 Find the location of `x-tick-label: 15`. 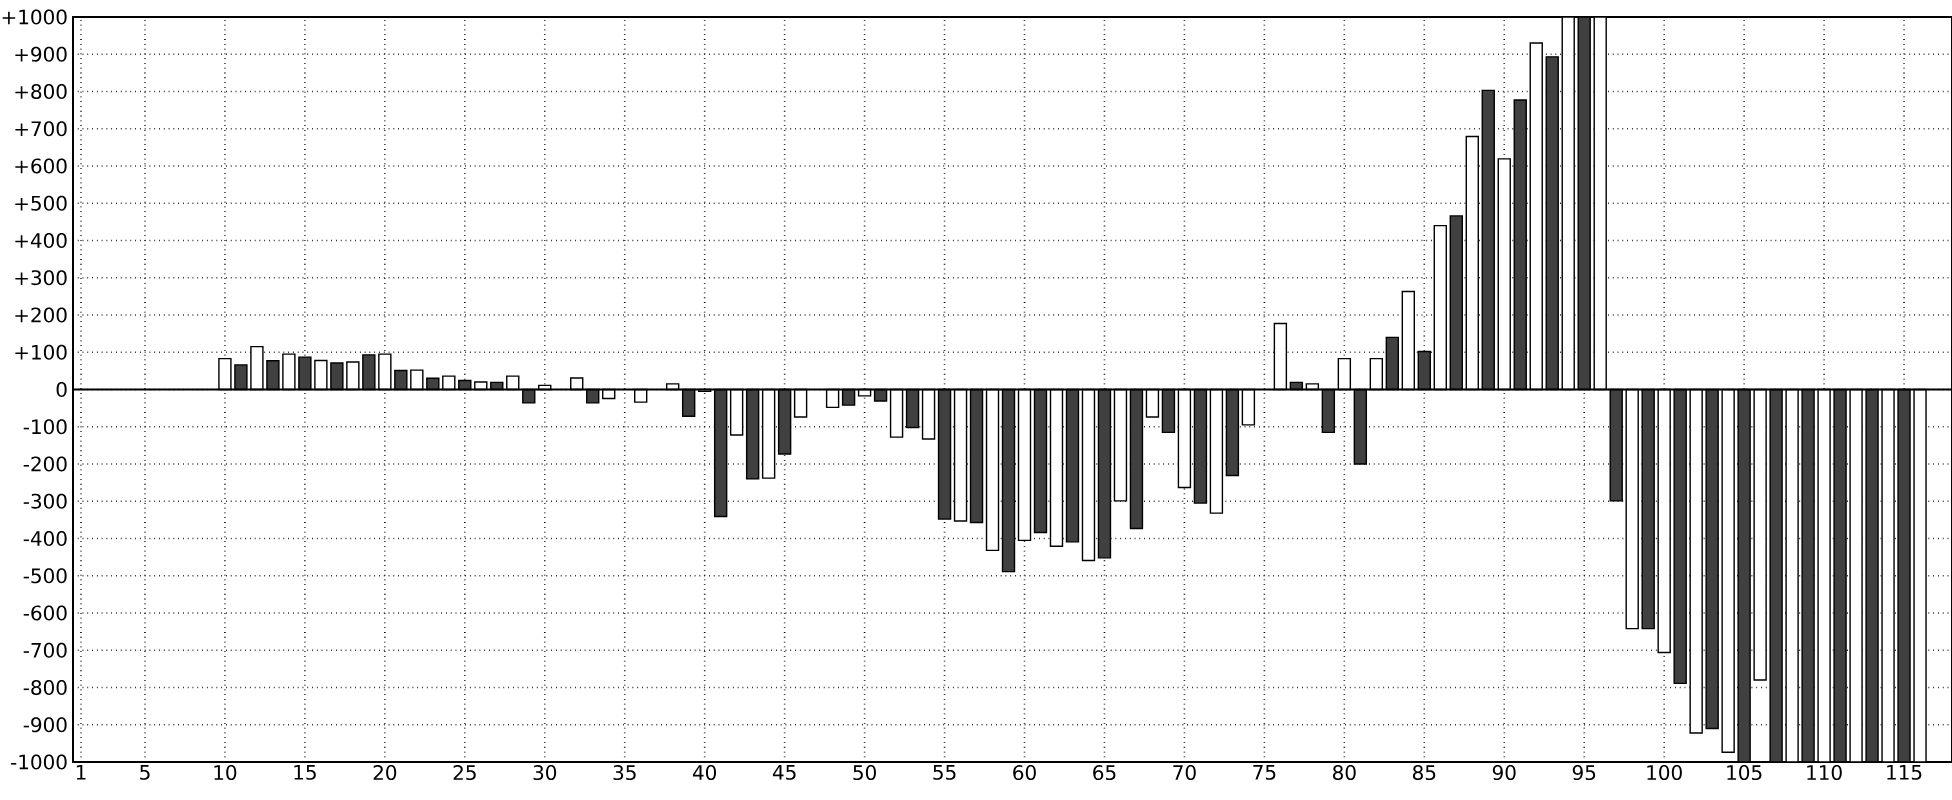

x-tick-label: 15 is located at coordinates (305, 772).